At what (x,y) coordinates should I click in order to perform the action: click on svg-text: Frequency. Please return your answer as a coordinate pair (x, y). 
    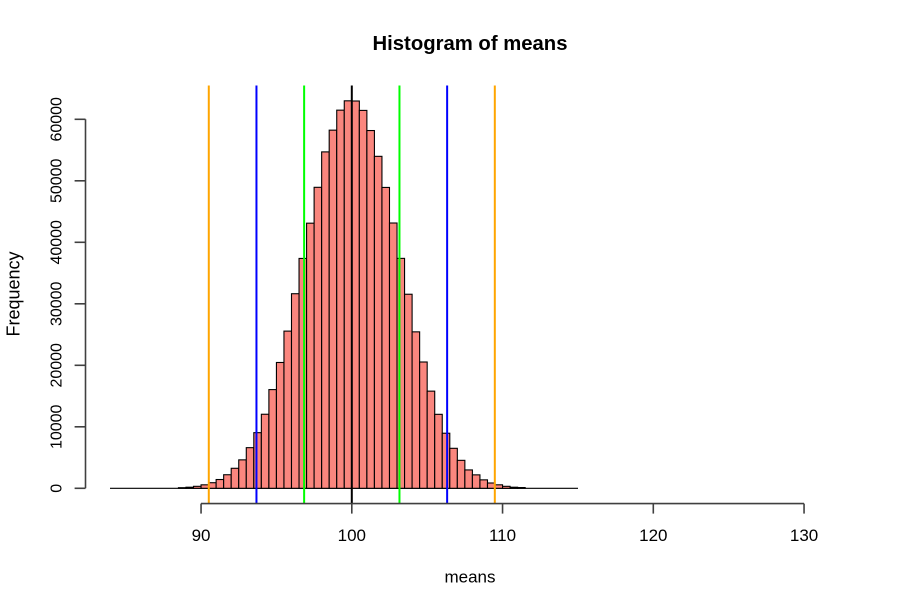
    Looking at the image, I should click on (14, 293).